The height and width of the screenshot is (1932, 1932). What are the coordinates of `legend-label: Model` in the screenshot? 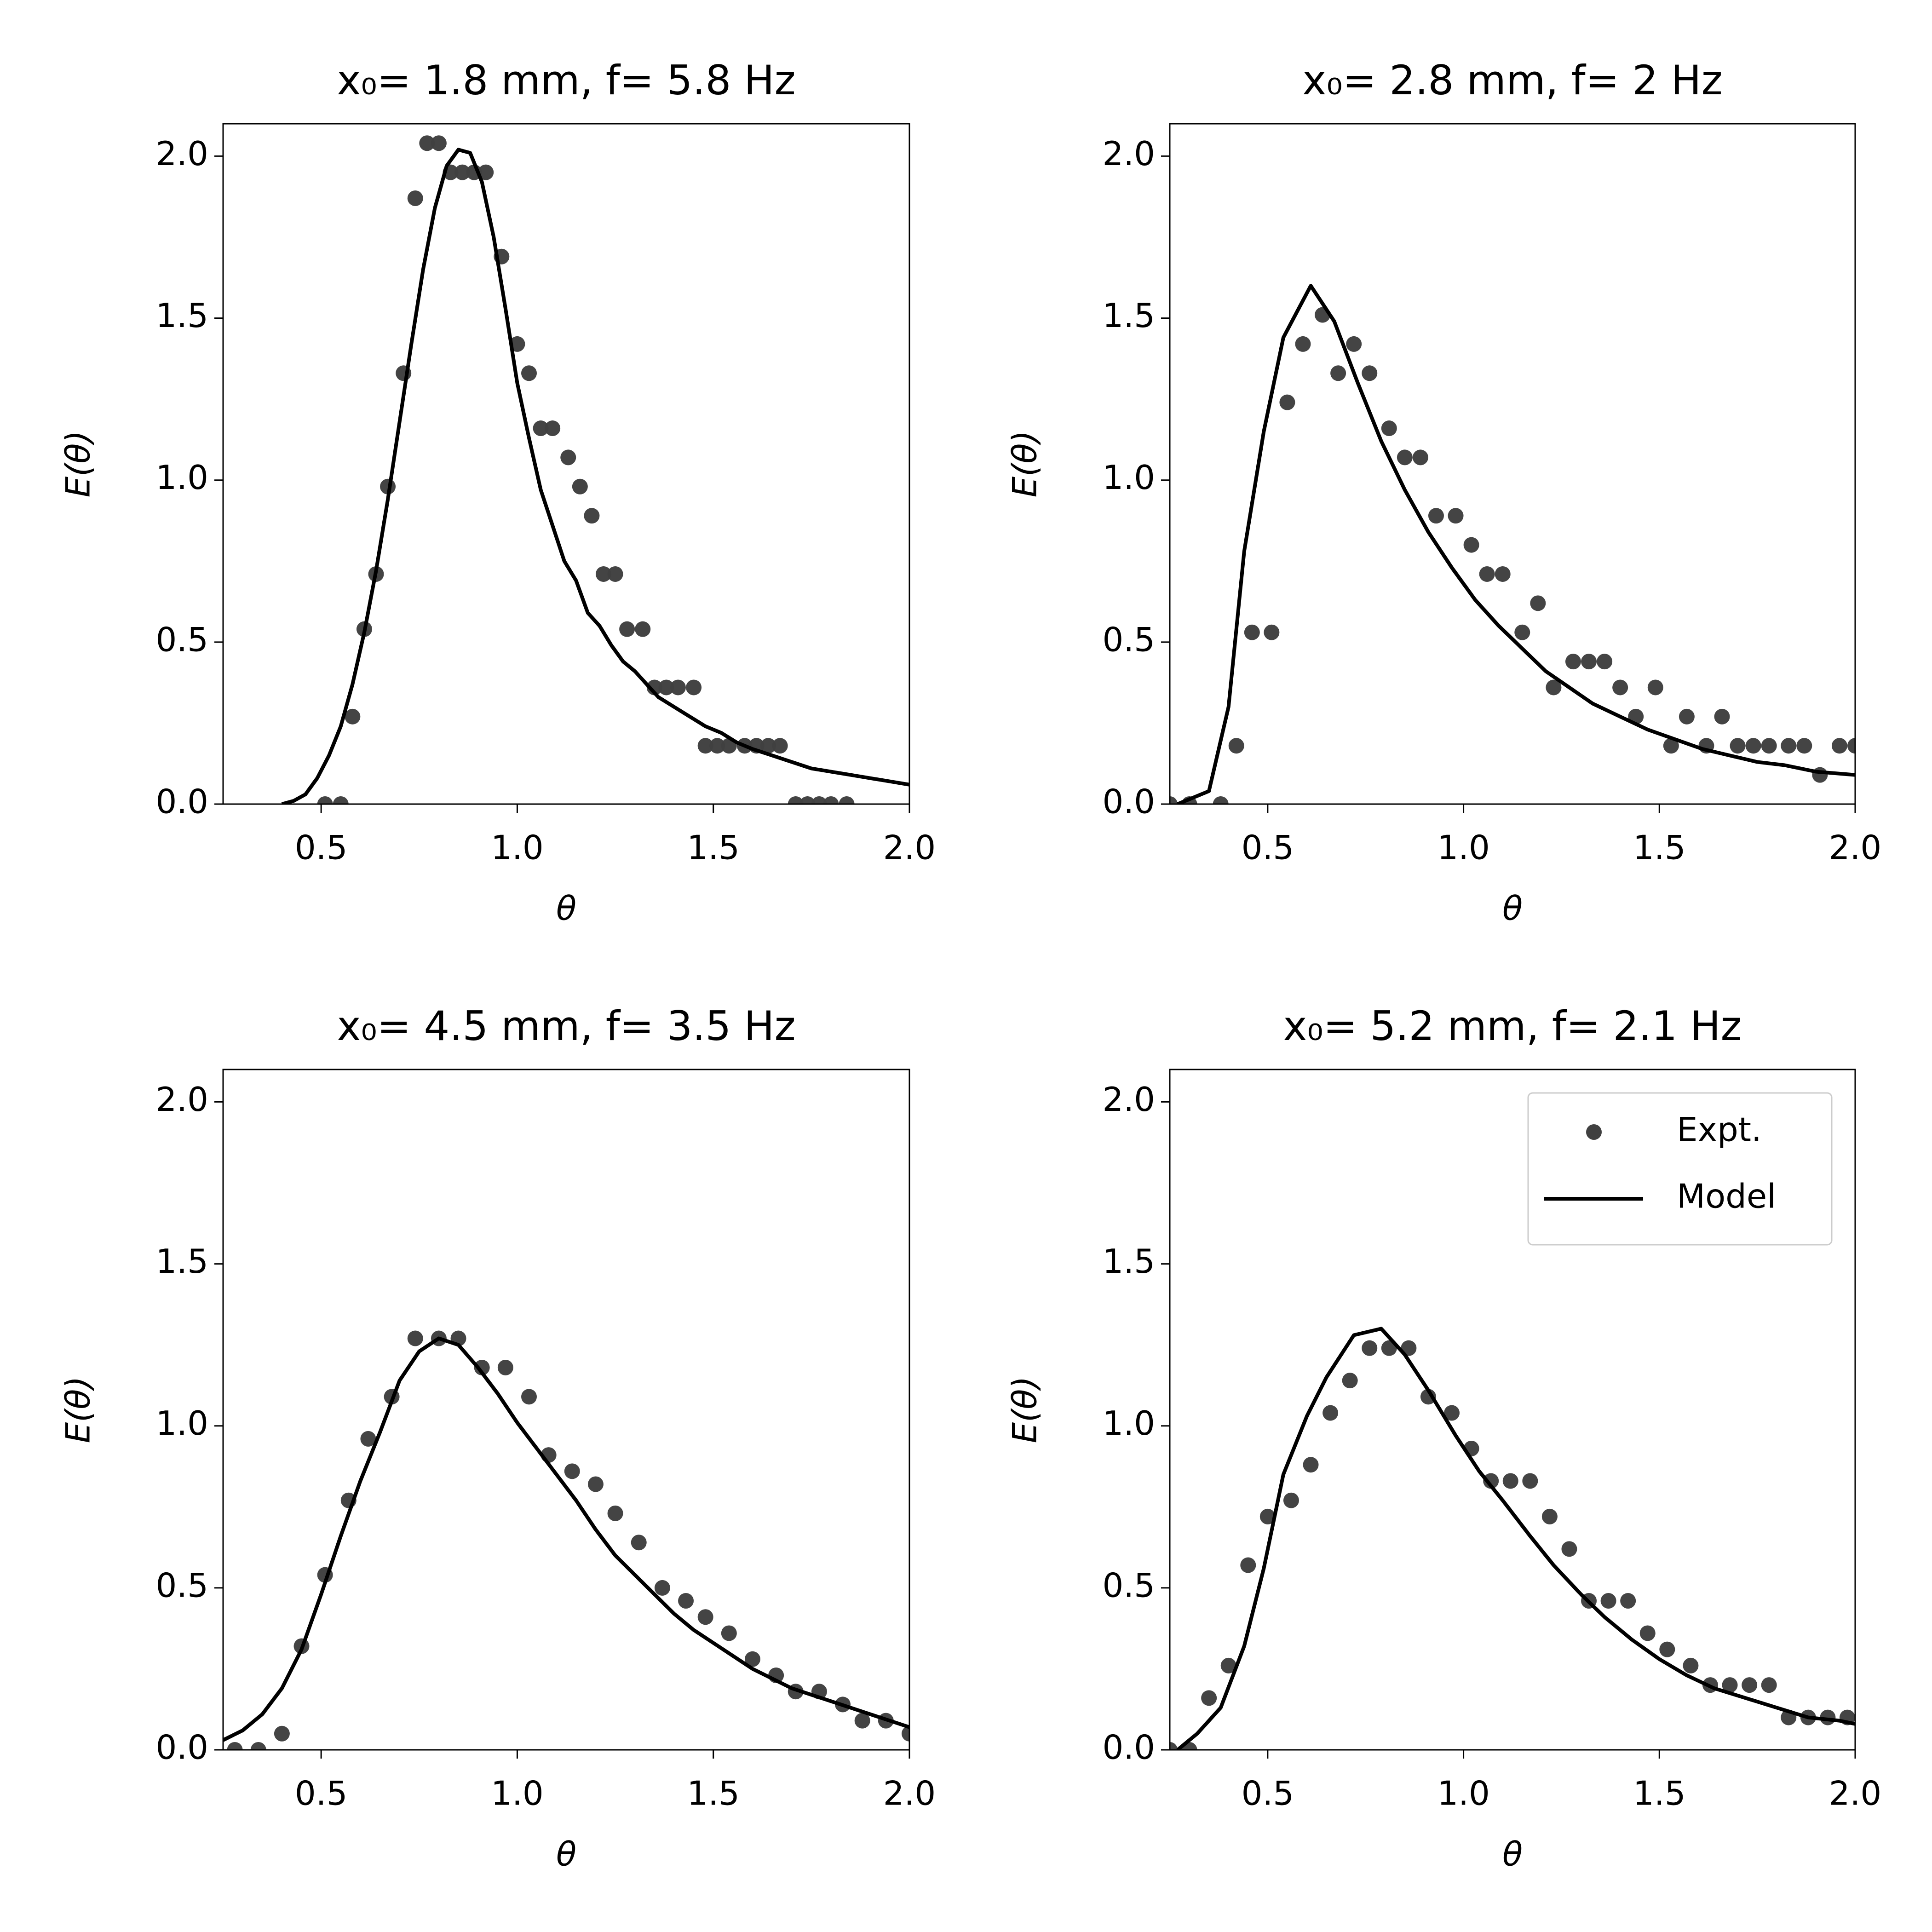 It's located at (1726, 1196).